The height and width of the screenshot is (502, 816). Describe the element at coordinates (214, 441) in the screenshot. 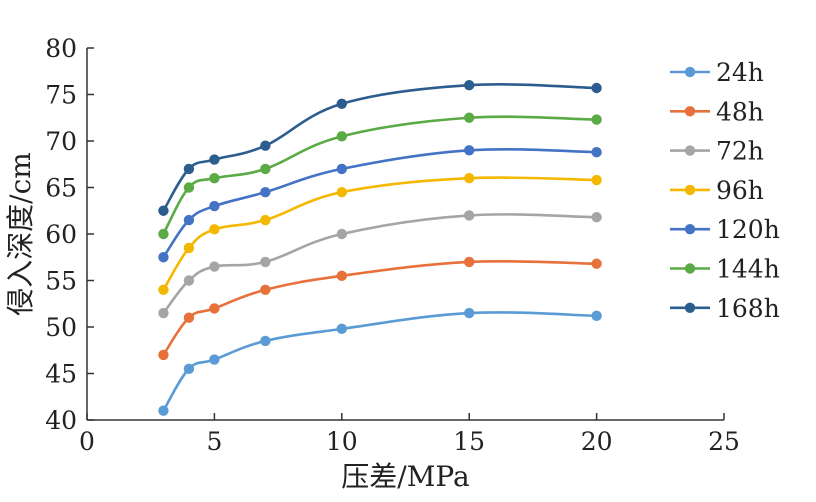

I see `x-tick-label: 5` at that location.